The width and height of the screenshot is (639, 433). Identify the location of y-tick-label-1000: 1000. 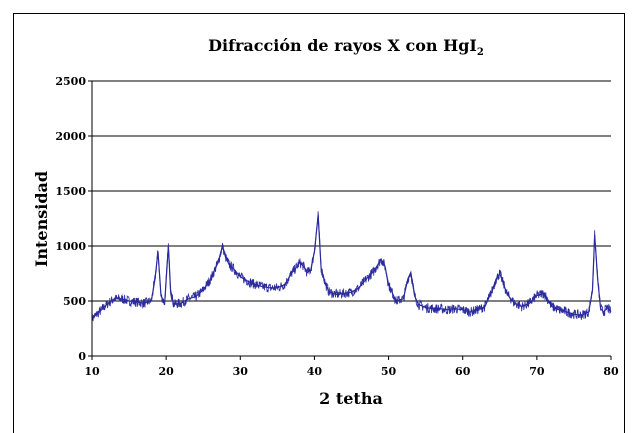
(70, 246).